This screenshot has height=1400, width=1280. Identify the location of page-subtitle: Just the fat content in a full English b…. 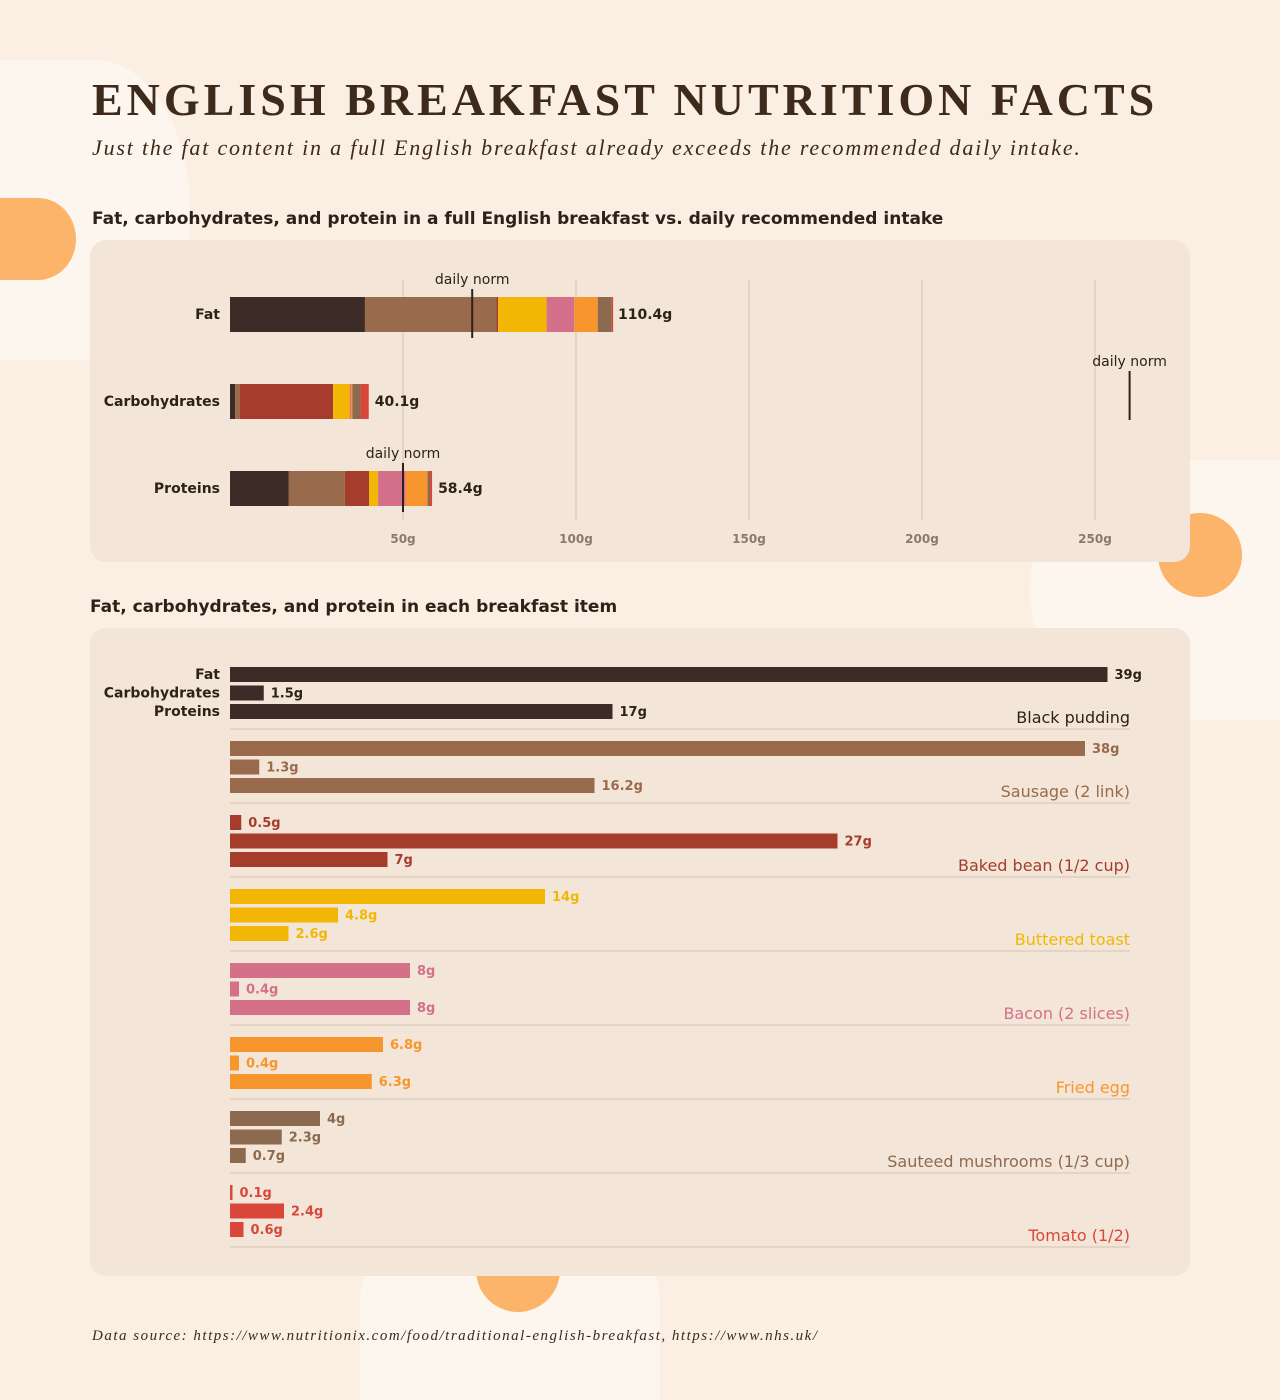
(587, 147).